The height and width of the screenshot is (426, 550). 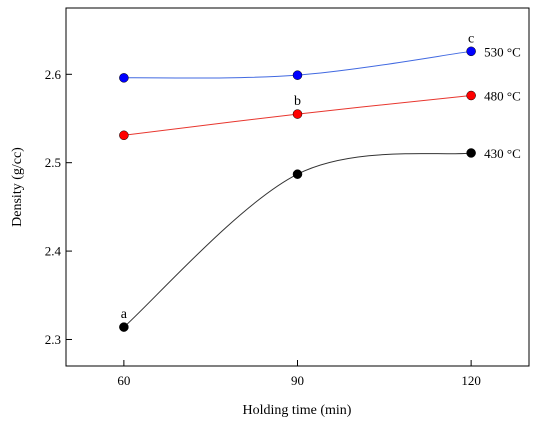 I want to click on y-tick-label: 2.5, so click(x=53, y=162).